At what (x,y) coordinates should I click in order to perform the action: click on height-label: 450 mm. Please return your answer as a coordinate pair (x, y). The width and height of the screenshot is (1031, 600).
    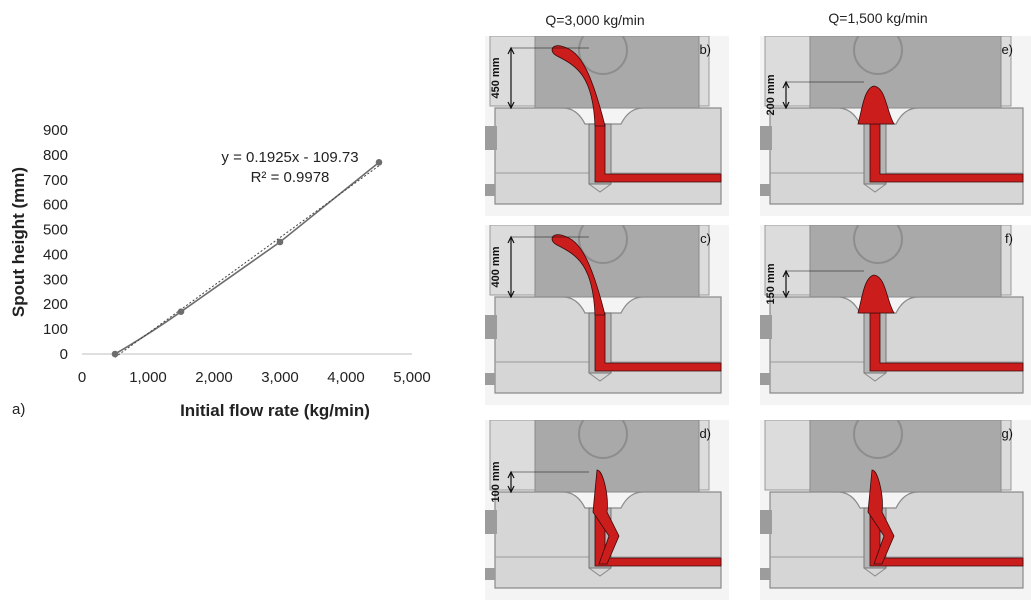
    Looking at the image, I should click on (496, 77).